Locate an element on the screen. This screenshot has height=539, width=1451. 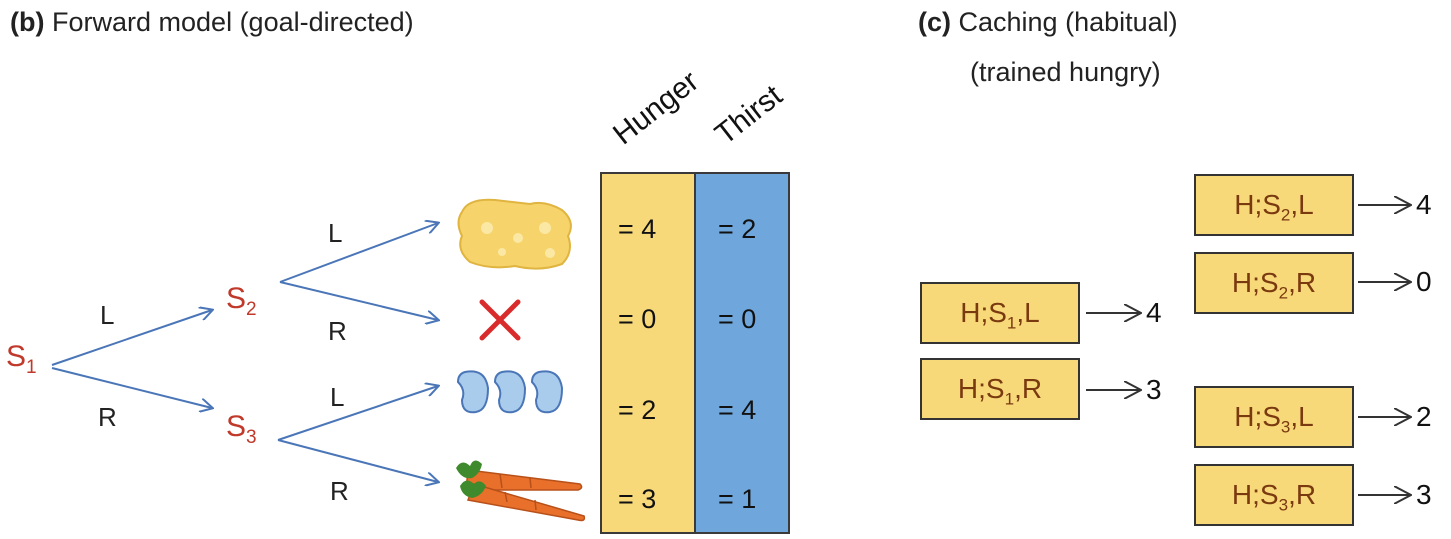
state-s2: S2 is located at coordinates (241, 301).